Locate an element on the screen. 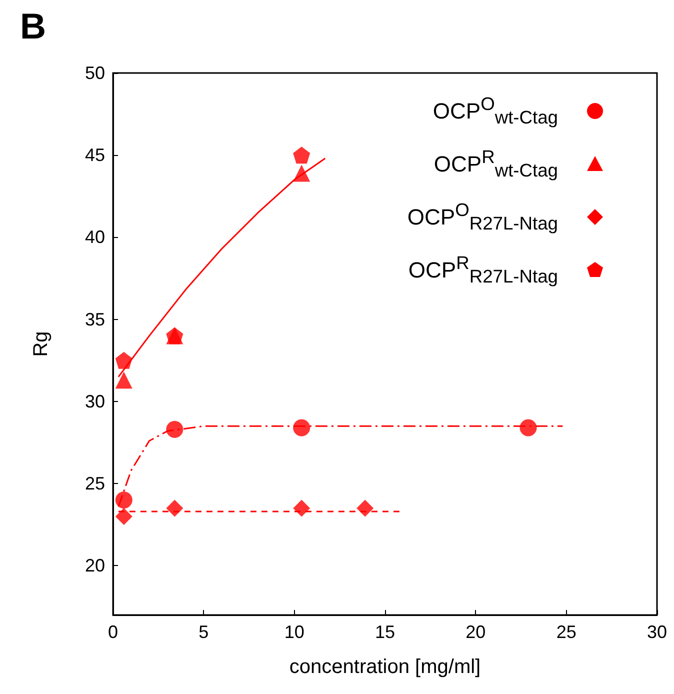 The image size is (674, 694). y-tick-label: 50 is located at coordinates (94, 73).